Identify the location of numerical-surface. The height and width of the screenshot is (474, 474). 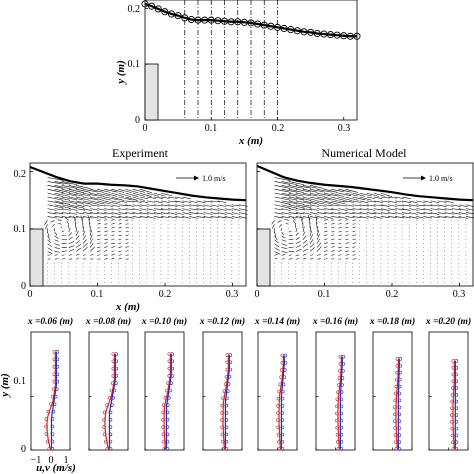
(365, 183).